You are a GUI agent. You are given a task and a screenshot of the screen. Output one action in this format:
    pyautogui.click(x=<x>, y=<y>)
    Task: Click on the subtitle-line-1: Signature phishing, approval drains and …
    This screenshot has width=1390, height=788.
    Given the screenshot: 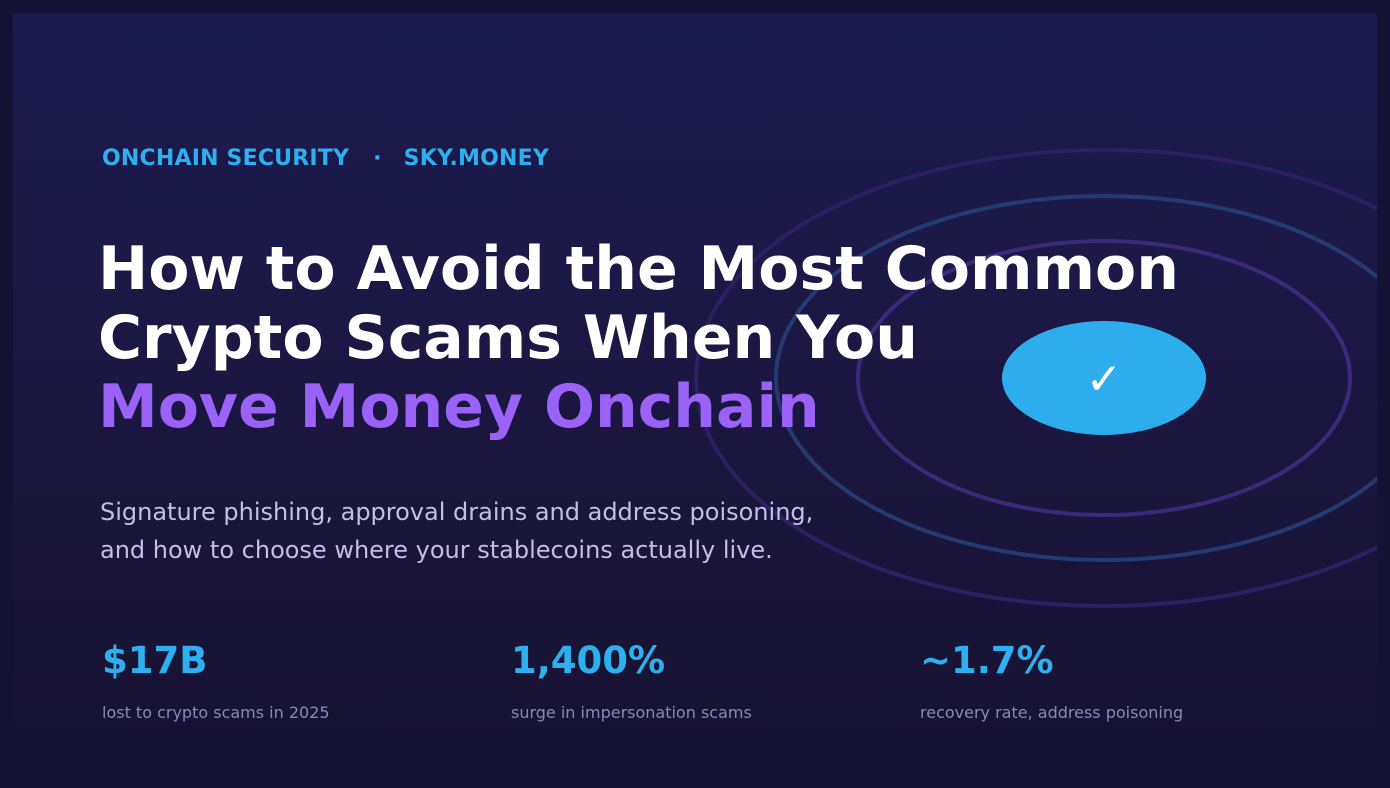 What is the action you would take?
    pyautogui.click(x=457, y=512)
    